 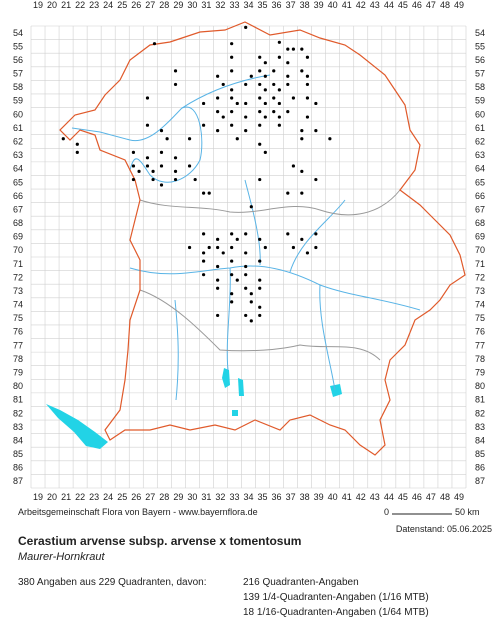 I want to click on column-label: 31, so click(x=206, y=5).